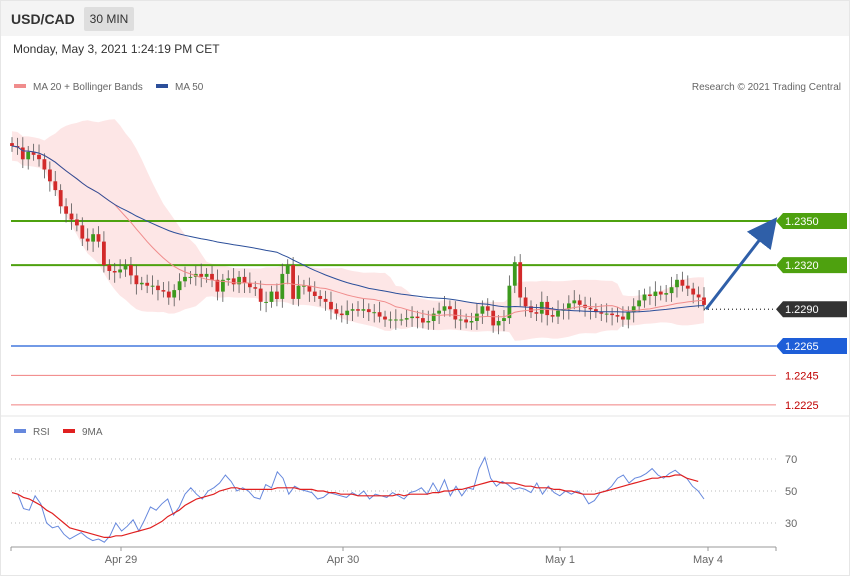 Image resolution: width=850 pixels, height=576 pixels. What do you see at coordinates (791, 492) in the screenshot?
I see `rsi-tick-50: 50` at bounding box center [791, 492].